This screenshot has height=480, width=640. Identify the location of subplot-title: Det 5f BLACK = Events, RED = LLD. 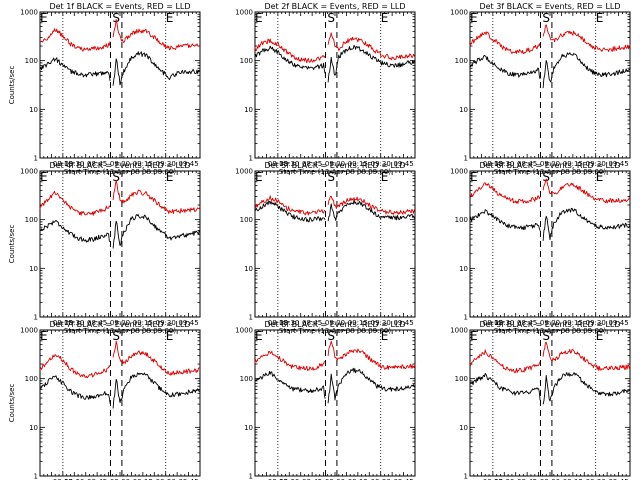
(334, 165).